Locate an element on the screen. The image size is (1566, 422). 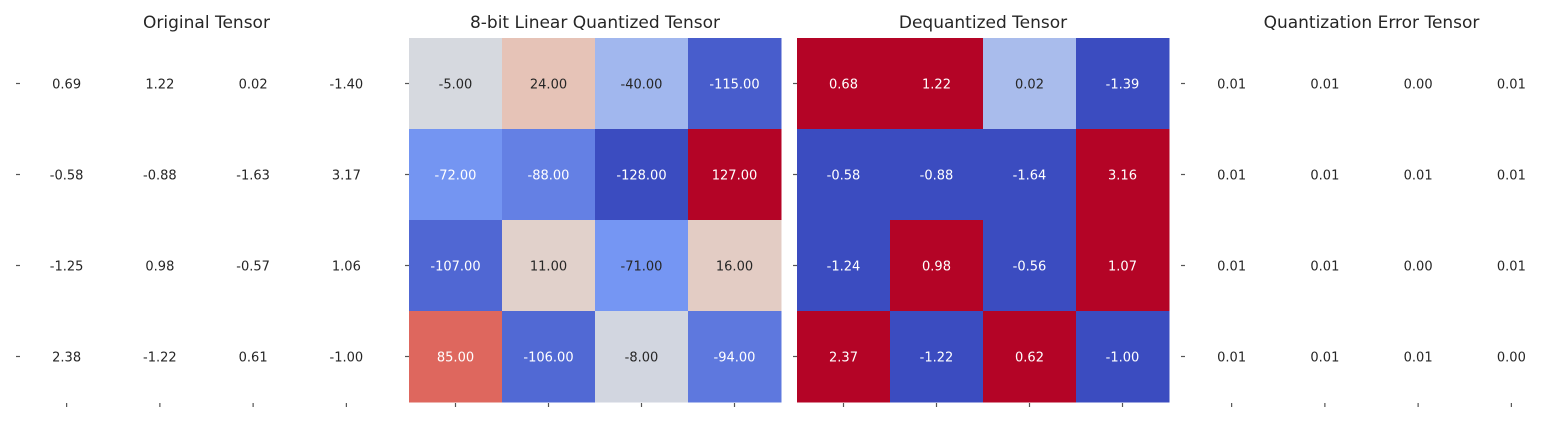
panel-title: 8-bit Linear Quantized Tensor is located at coordinates (595, 23).